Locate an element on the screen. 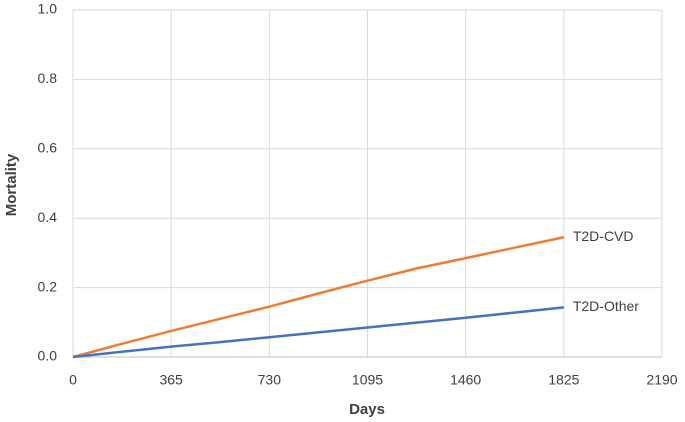  y-axis-title: Mortality is located at coordinates (11, 184).